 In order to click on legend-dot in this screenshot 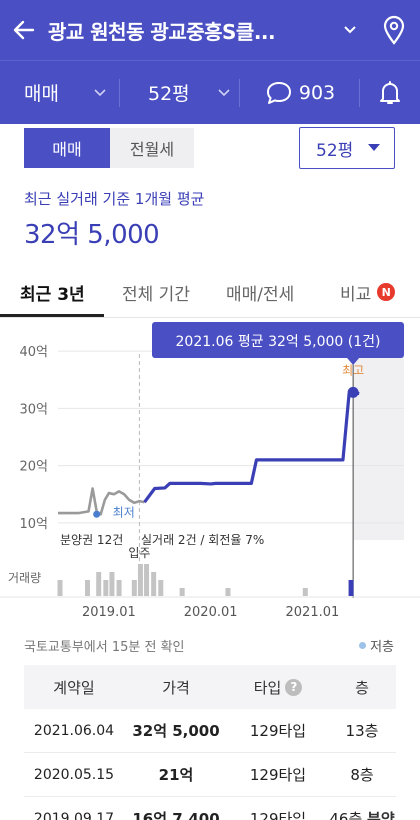, I will do `click(363, 645)`.